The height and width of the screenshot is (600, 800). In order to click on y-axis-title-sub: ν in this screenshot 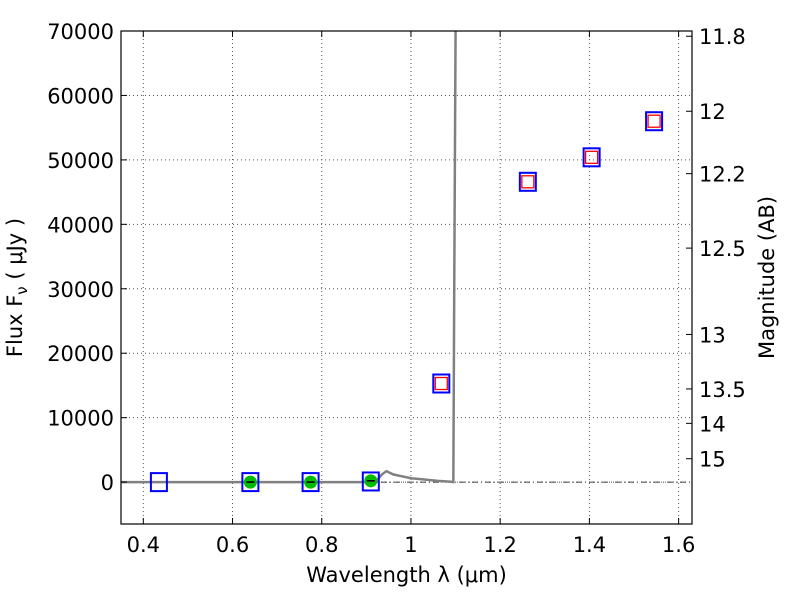, I will do `click(22, 290)`.